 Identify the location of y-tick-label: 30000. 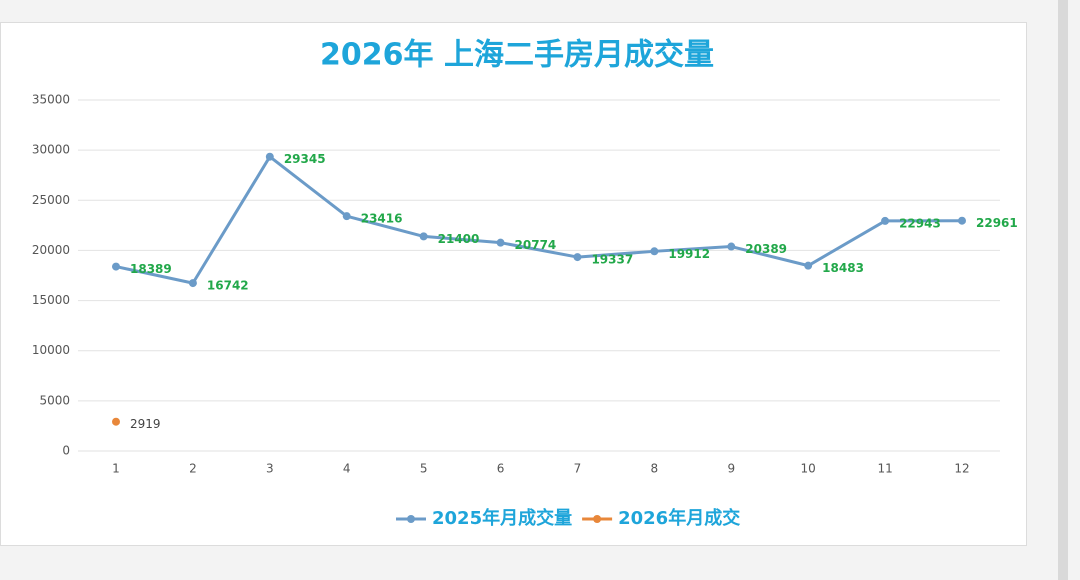
(51, 150).